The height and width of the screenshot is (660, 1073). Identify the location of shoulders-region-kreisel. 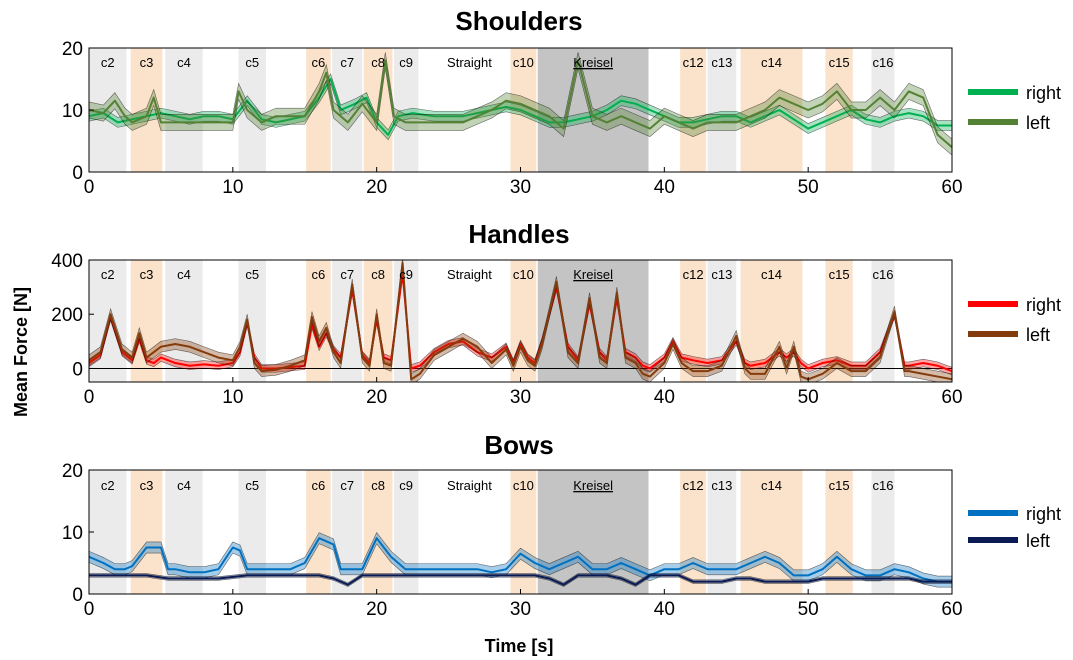
(593, 110).